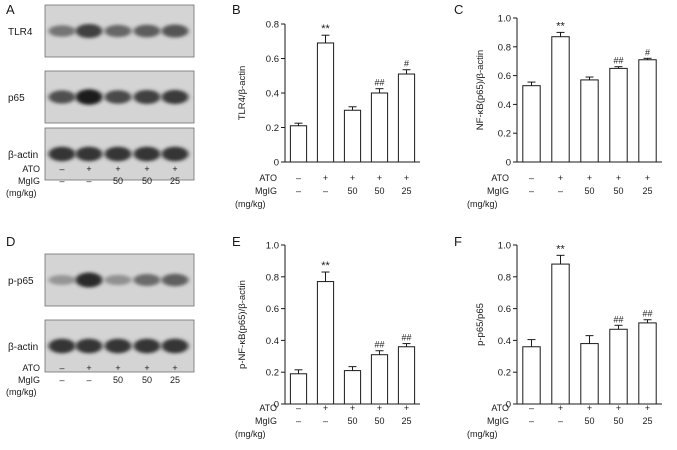  What do you see at coordinates (10, 9) in the screenshot?
I see `panel-letter-A: A` at bounding box center [10, 9].